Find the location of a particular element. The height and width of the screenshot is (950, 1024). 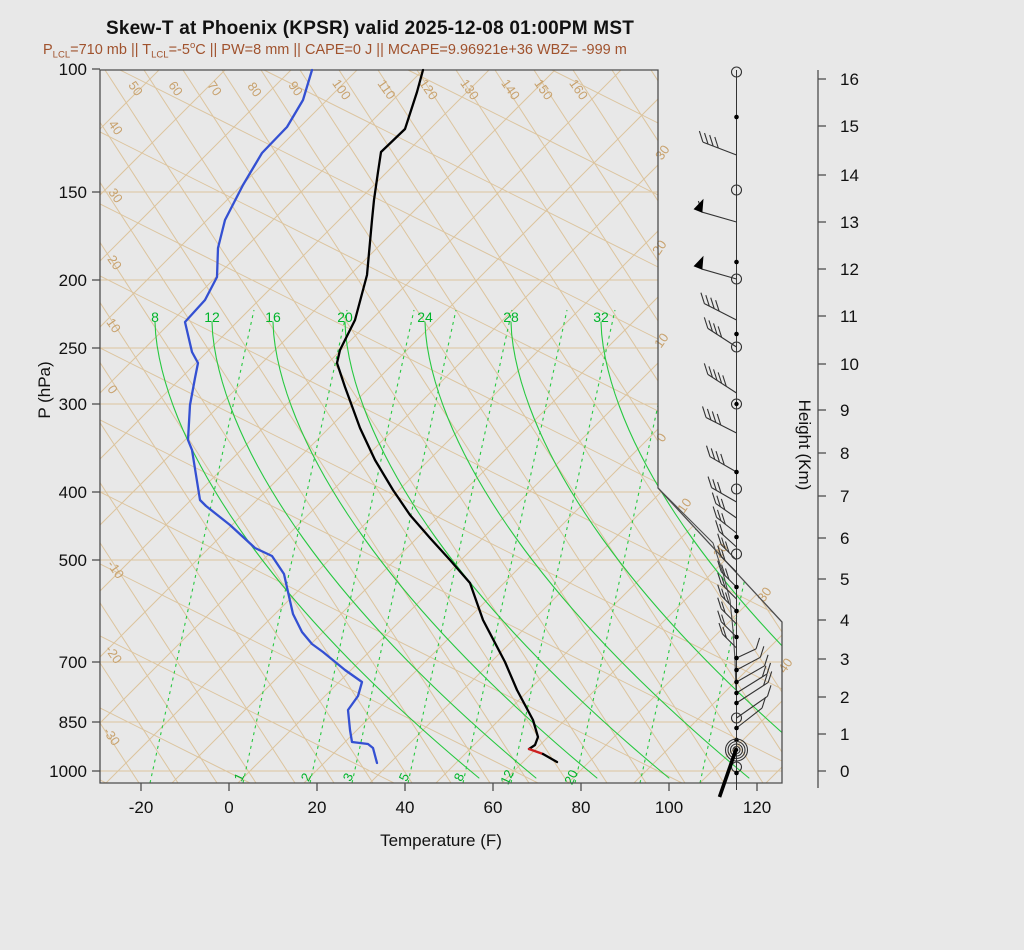

dewpoint-curve is located at coordinates (281, 416).